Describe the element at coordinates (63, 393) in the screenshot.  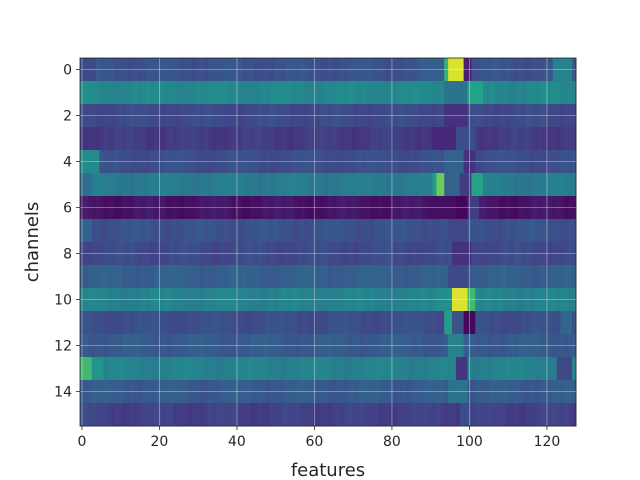
I see `y-tick-label: 14` at that location.